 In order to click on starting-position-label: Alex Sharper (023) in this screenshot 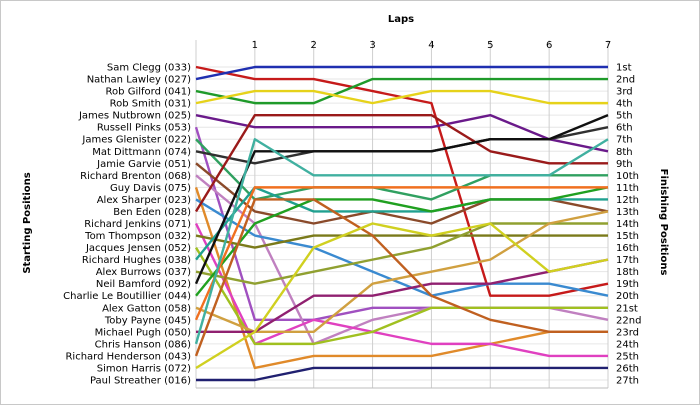, I will do `click(144, 200)`.